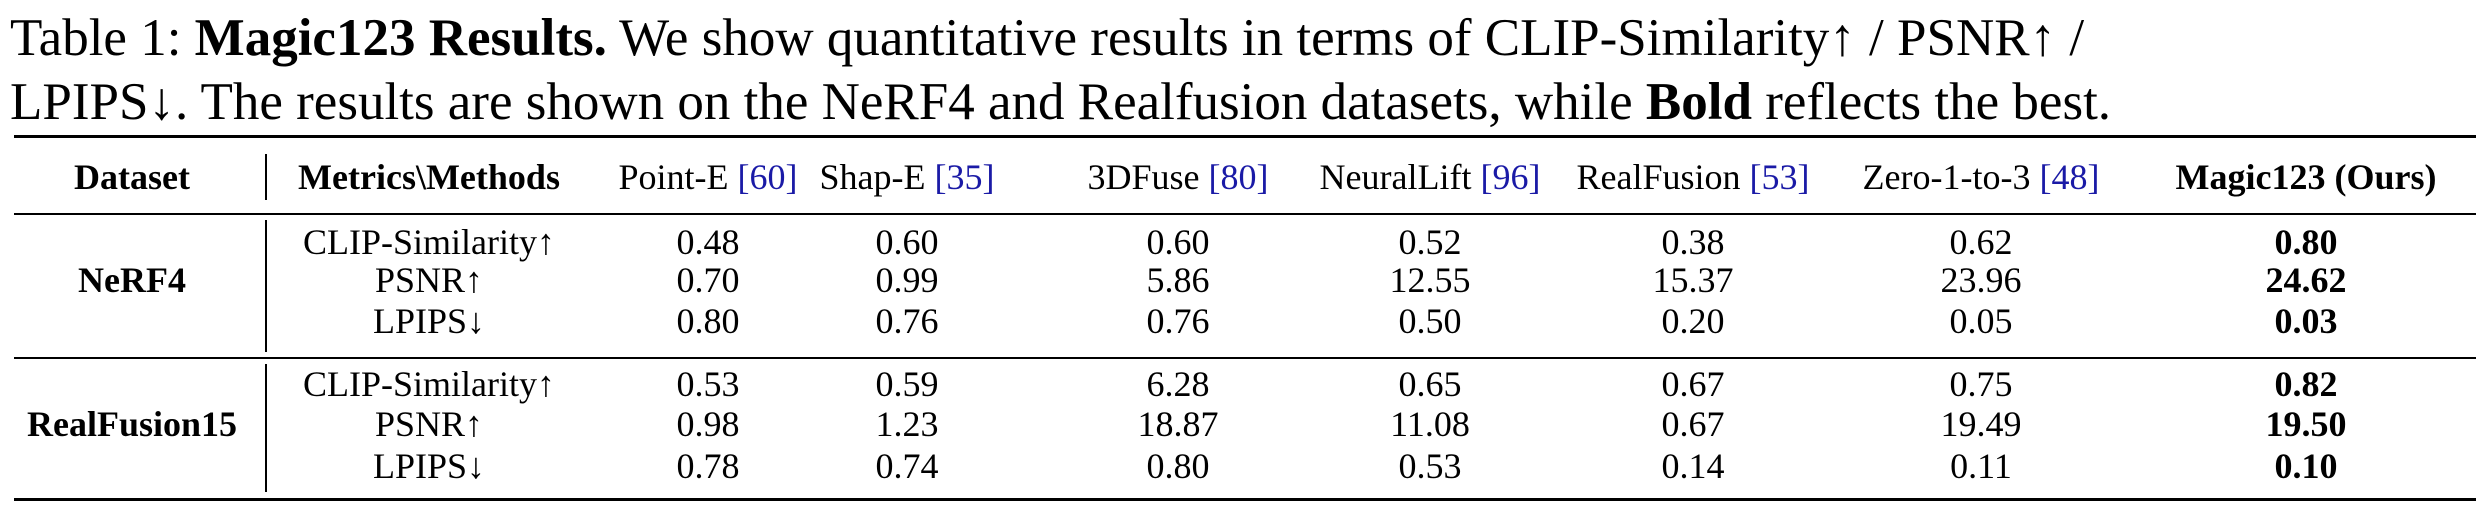 The image size is (2490, 518). Describe the element at coordinates (2069, 177) in the screenshot. I see `method-citation-link: [48]` at that location.